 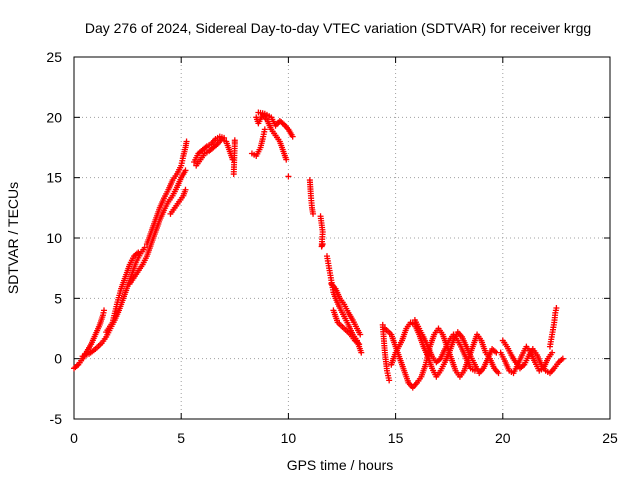 What do you see at coordinates (74, 438) in the screenshot?
I see `x-tick-label: 0` at bounding box center [74, 438].